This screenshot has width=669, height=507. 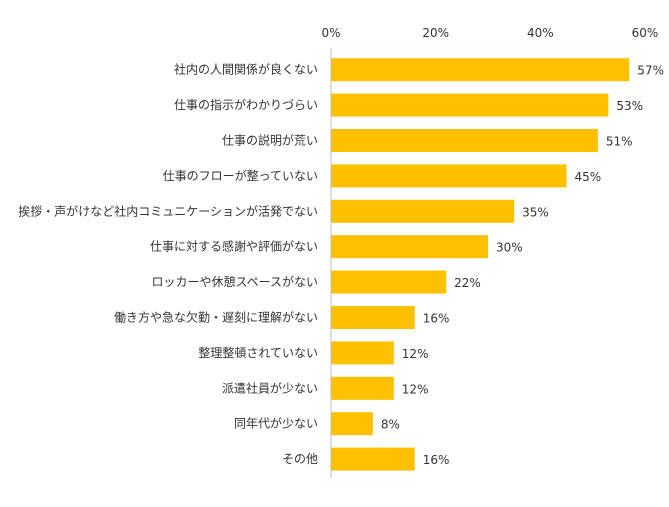 I want to click on category-label: 挨拶・声がけなど社内コミュニケーションが活発でない, so click(x=168, y=210).